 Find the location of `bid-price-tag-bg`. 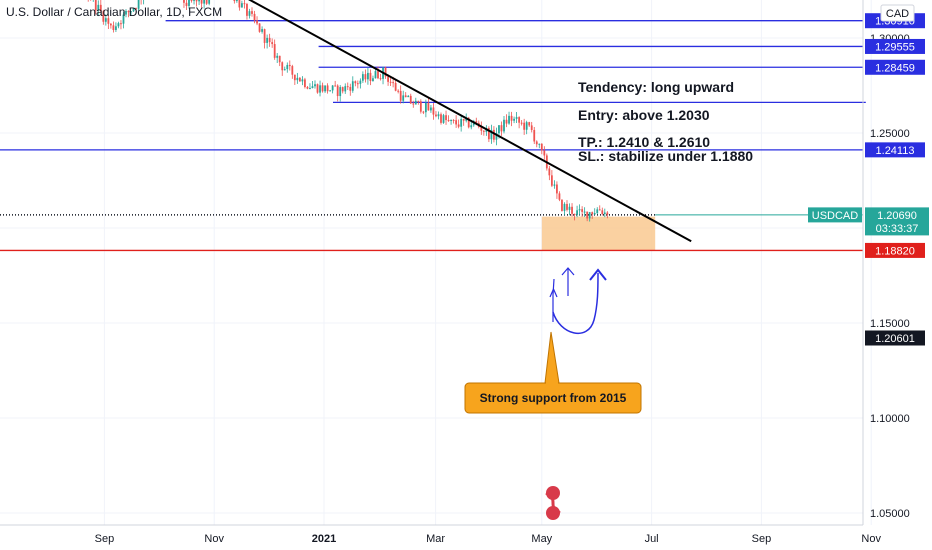

bid-price-tag-bg is located at coordinates (895, 338).